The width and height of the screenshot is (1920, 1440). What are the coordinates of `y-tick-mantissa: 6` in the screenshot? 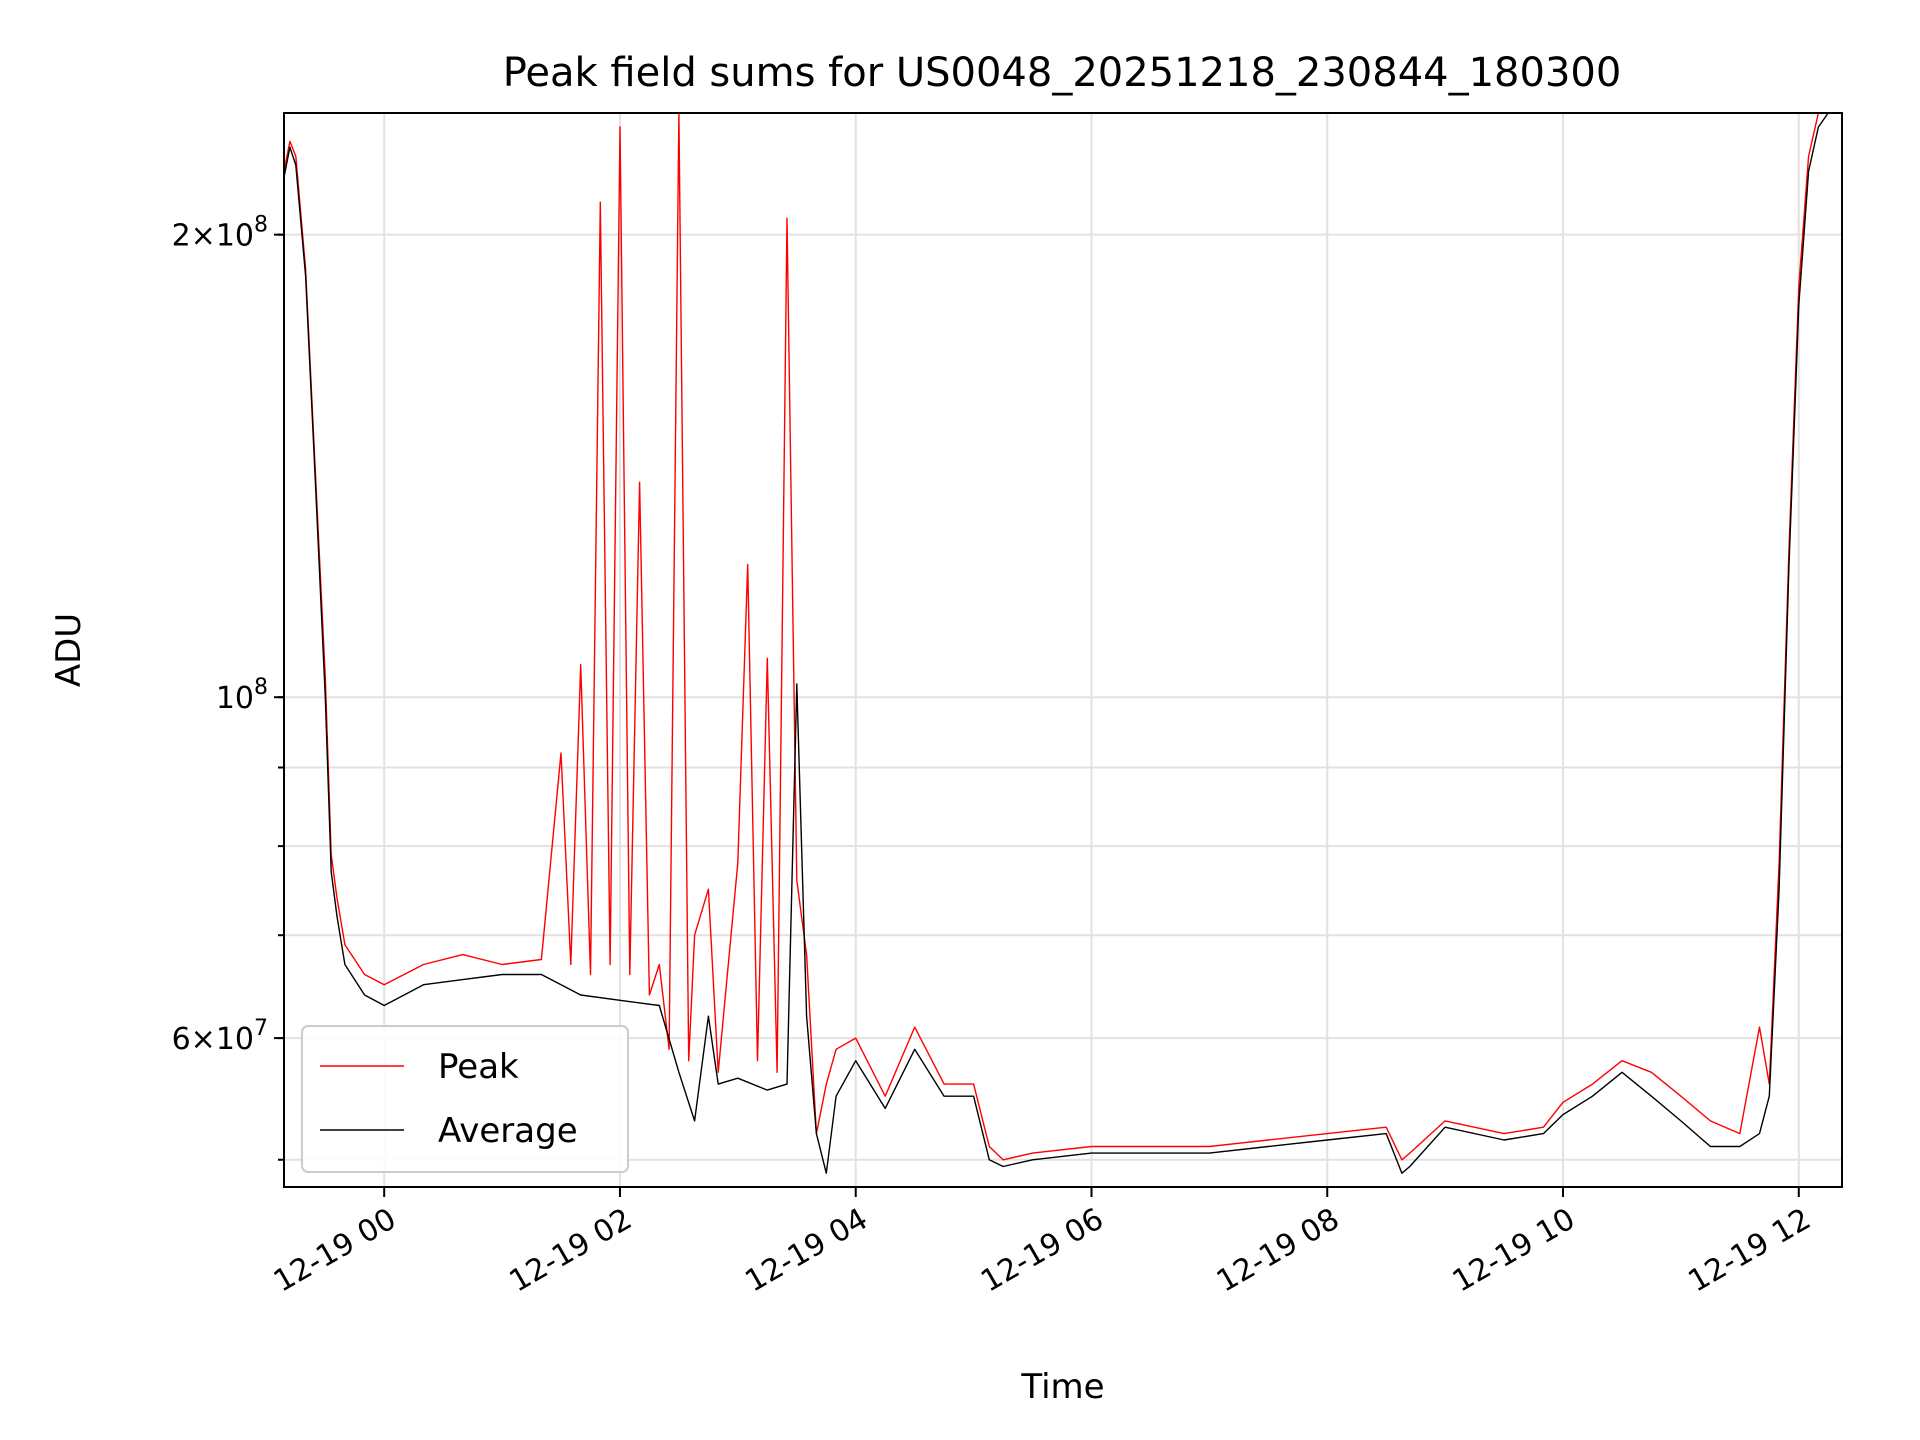 It's located at (181, 1039).